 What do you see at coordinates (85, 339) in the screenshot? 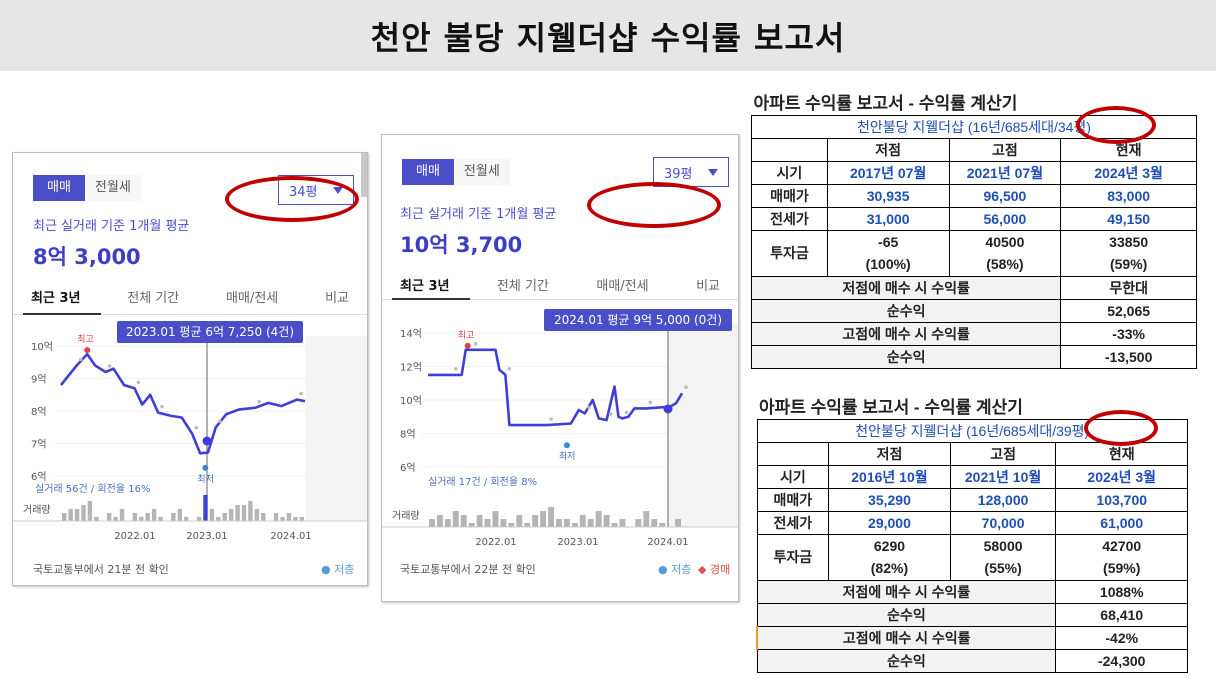
I see `high-label: 최고` at bounding box center [85, 339].